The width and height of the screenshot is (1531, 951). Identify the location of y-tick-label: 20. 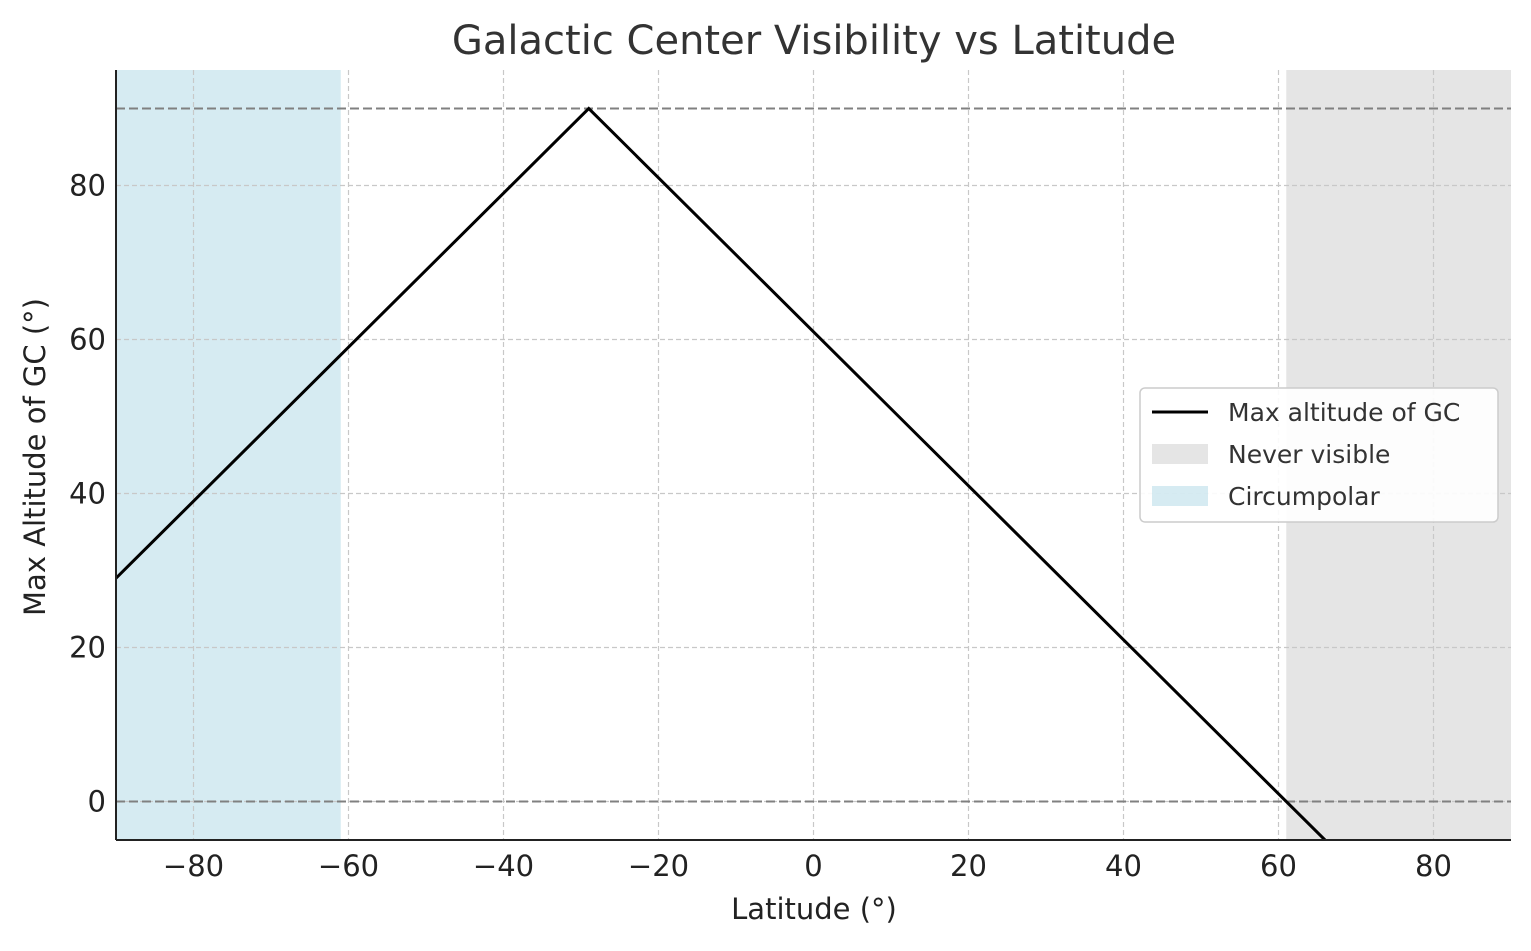
(87, 648).